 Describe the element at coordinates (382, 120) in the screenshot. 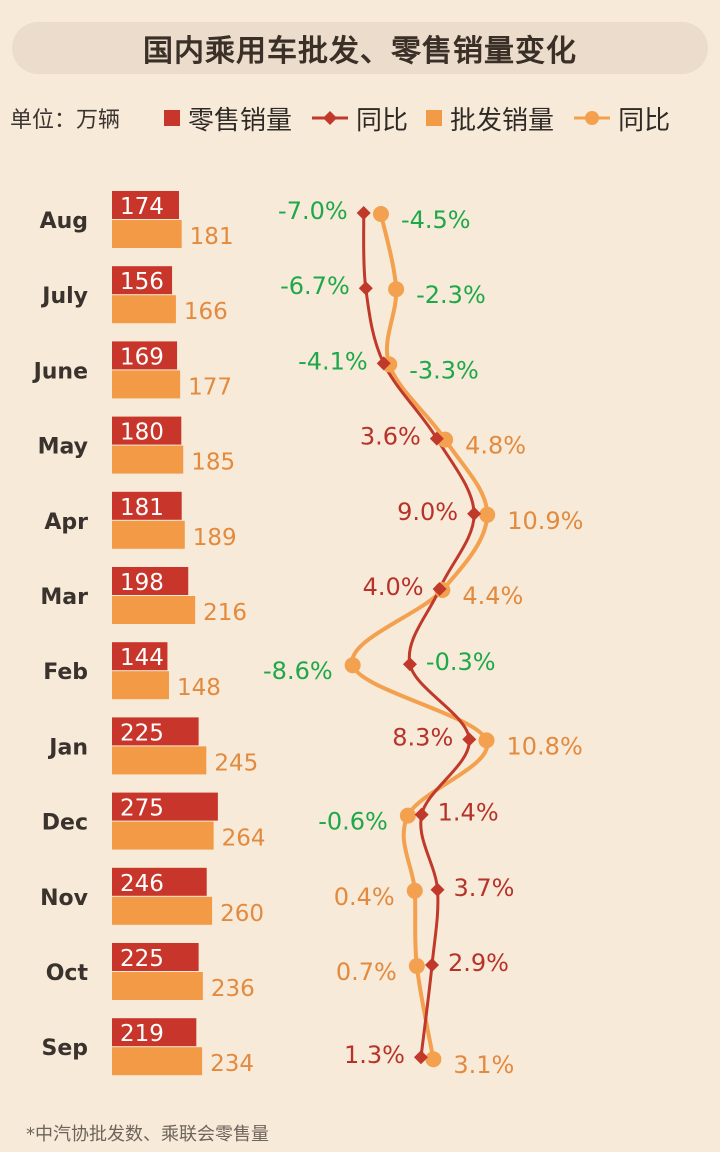

I see `legend-label-retail-yoy: 同比` at that location.